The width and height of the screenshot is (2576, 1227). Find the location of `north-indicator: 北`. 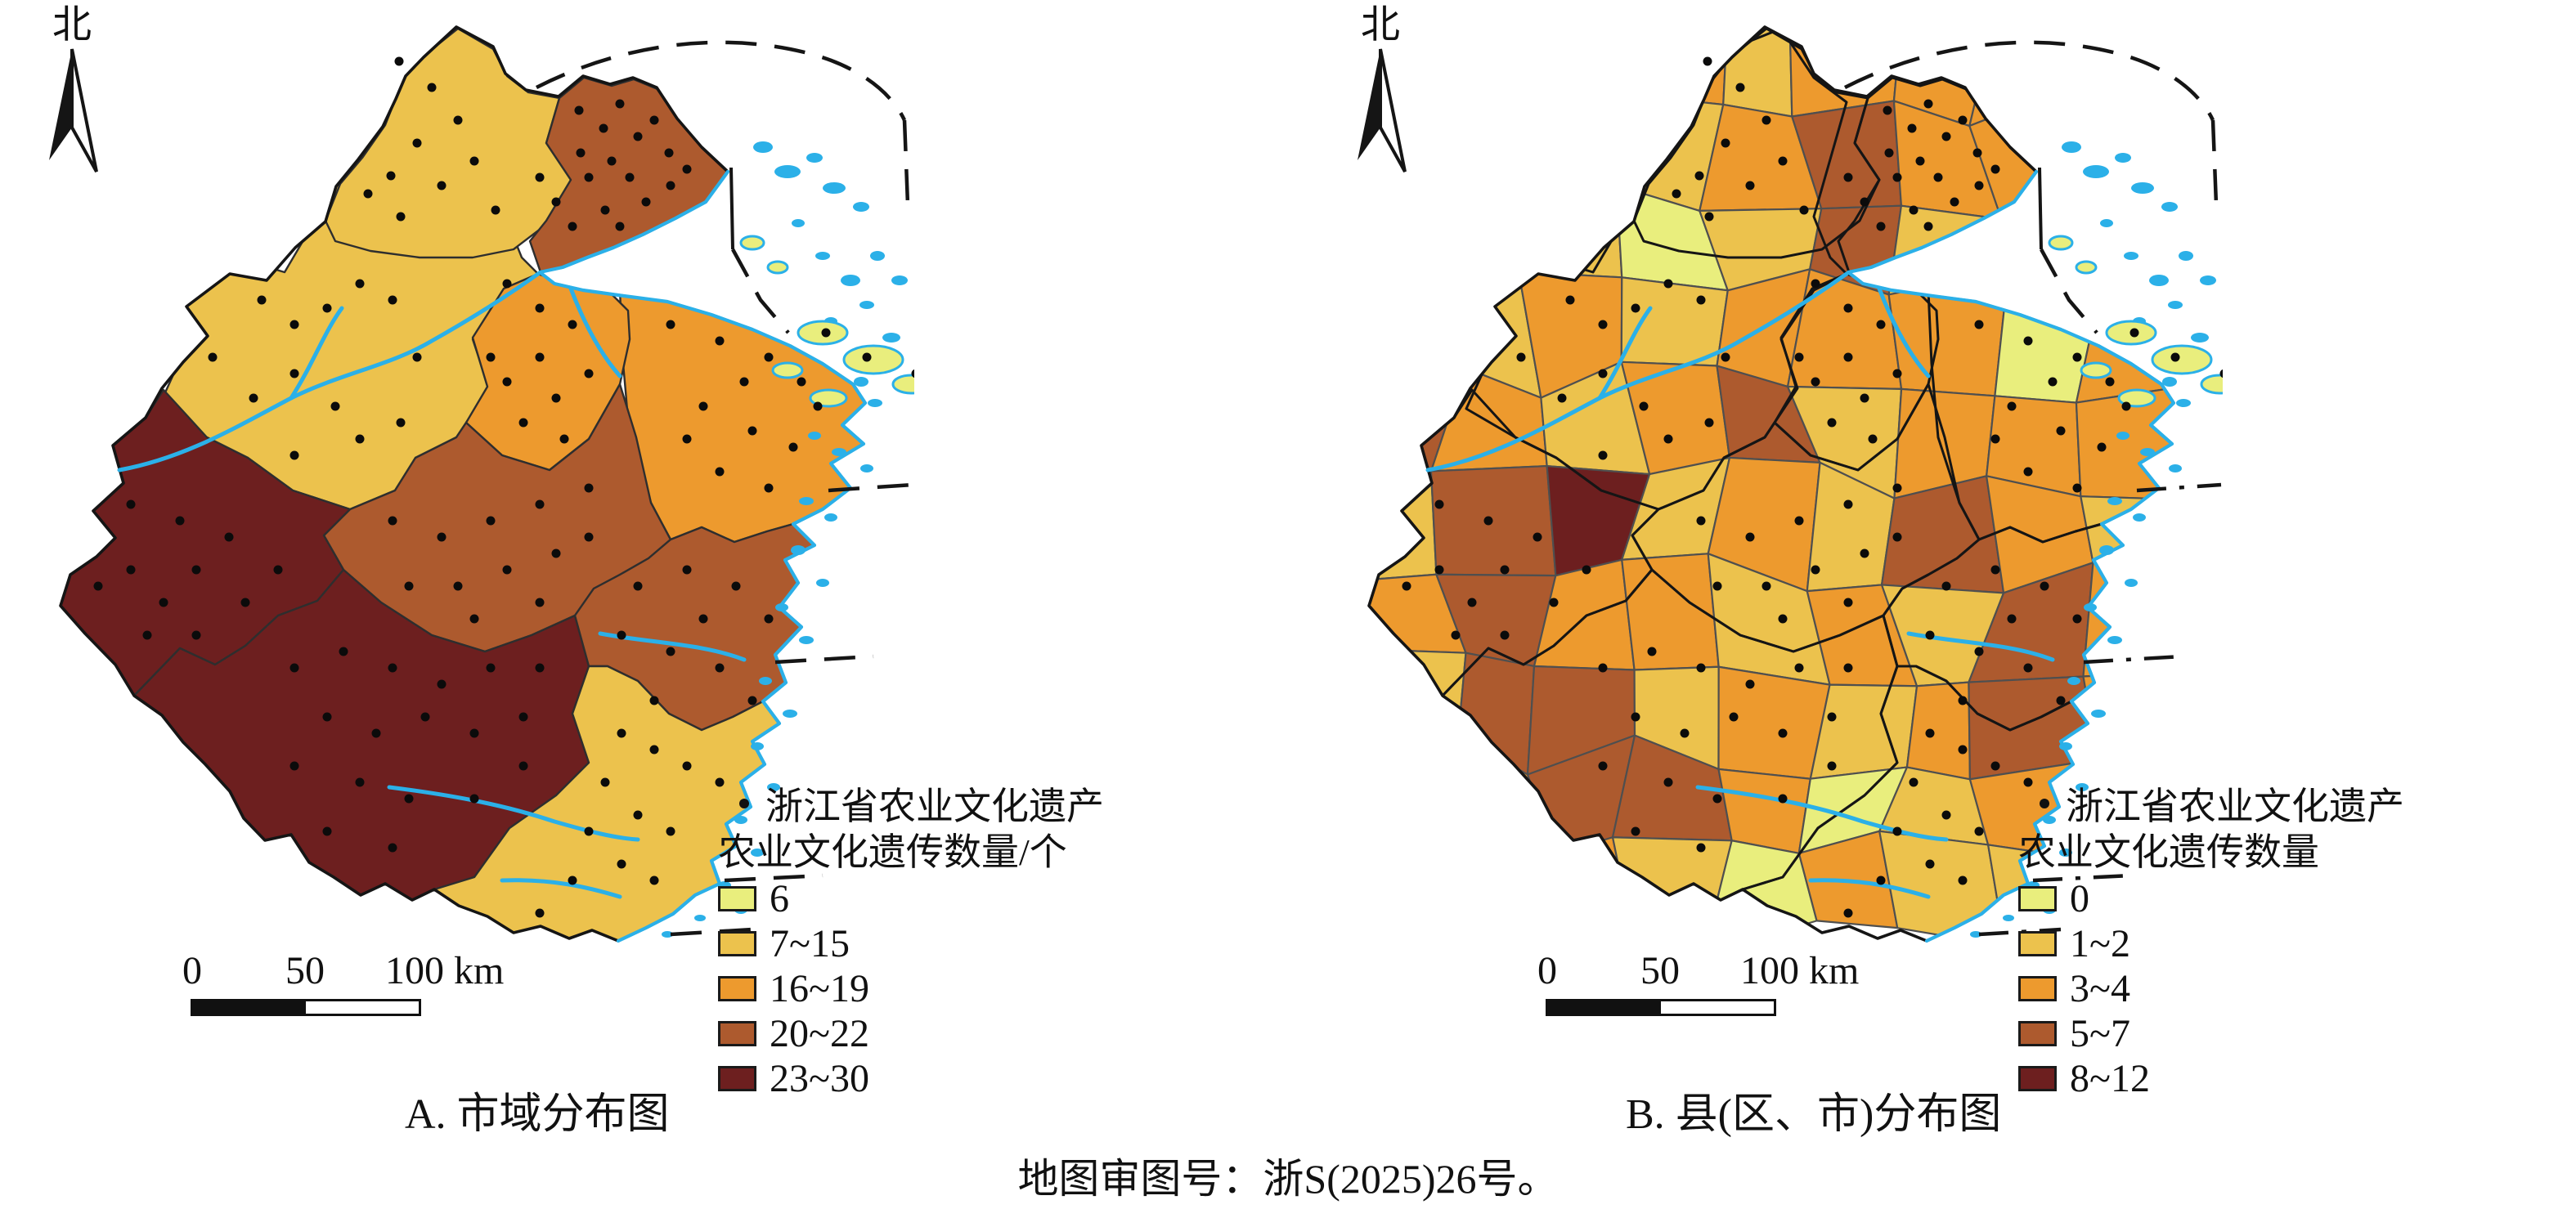

north-indicator: 北 is located at coordinates (1380, 92).